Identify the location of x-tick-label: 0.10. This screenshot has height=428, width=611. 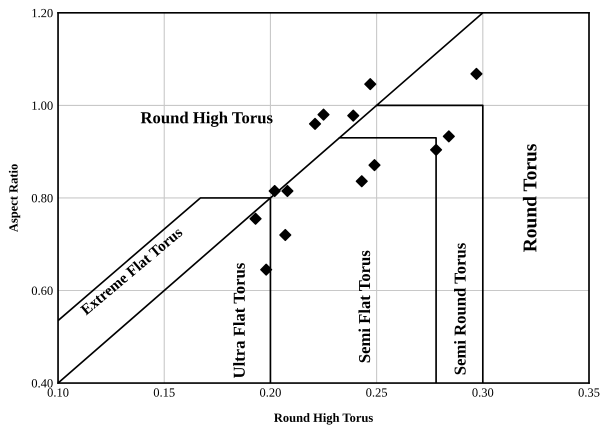
(58, 392).